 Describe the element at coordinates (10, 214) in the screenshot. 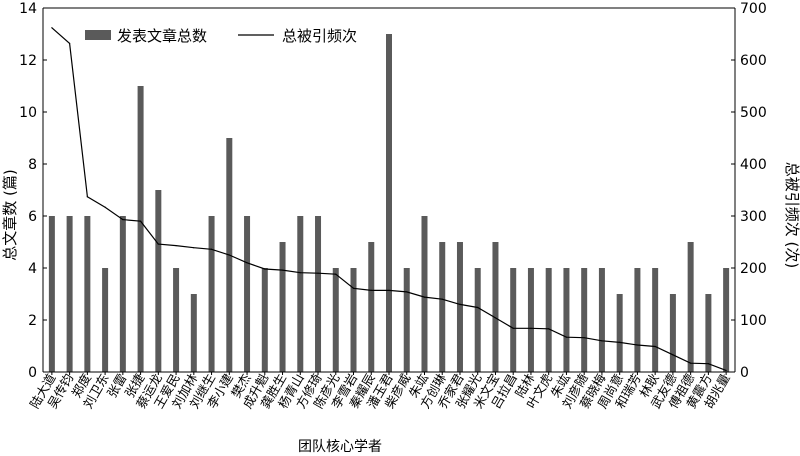

I see `y-axis-left-title: 总文章数 (篇)` at that location.